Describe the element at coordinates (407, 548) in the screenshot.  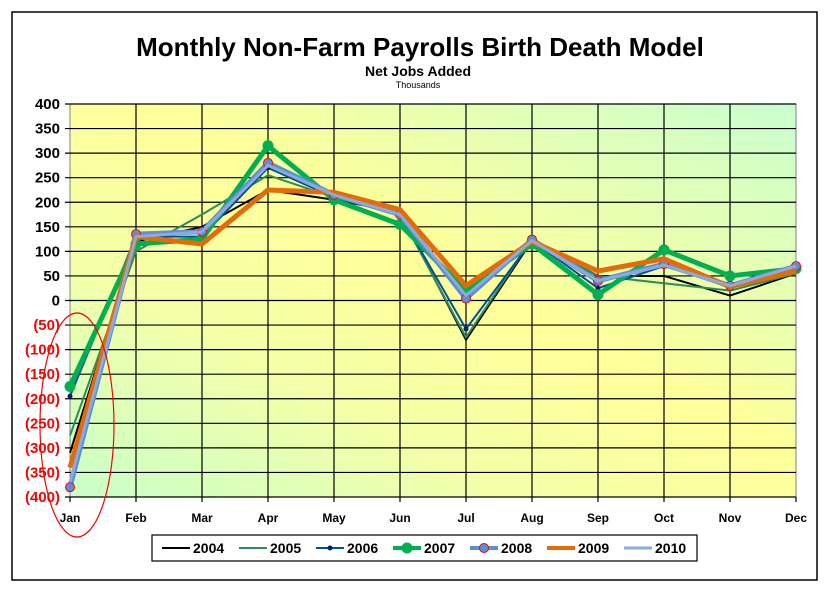
I see `legend-marker-2007` at that location.